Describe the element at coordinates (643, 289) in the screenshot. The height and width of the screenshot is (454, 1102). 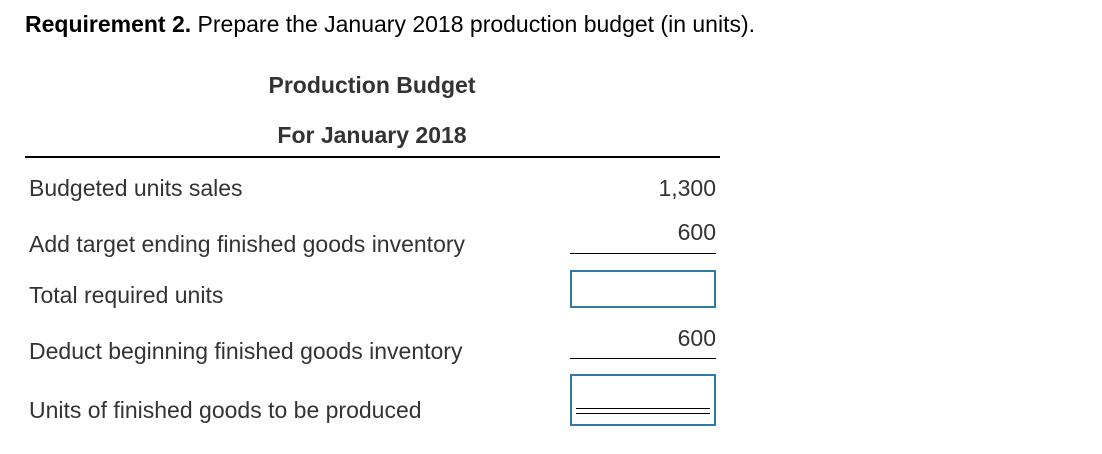
I see `total-required-units-input` at that location.